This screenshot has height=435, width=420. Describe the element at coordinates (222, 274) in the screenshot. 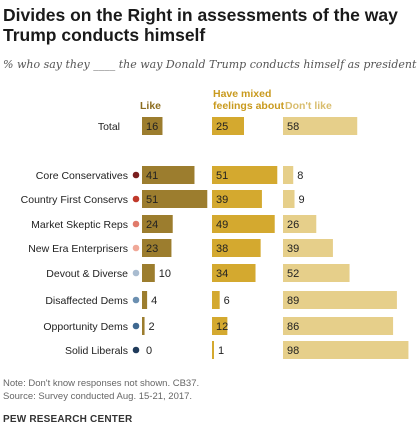

I see `data-label: 34` at that location.